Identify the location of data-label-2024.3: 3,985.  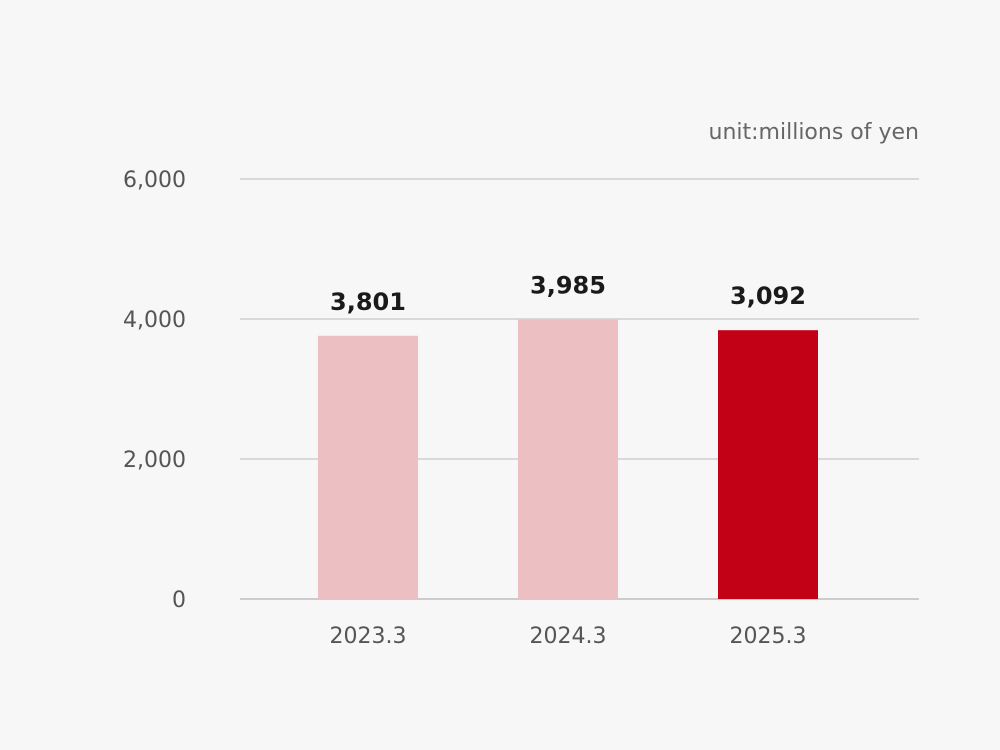
(568, 286).